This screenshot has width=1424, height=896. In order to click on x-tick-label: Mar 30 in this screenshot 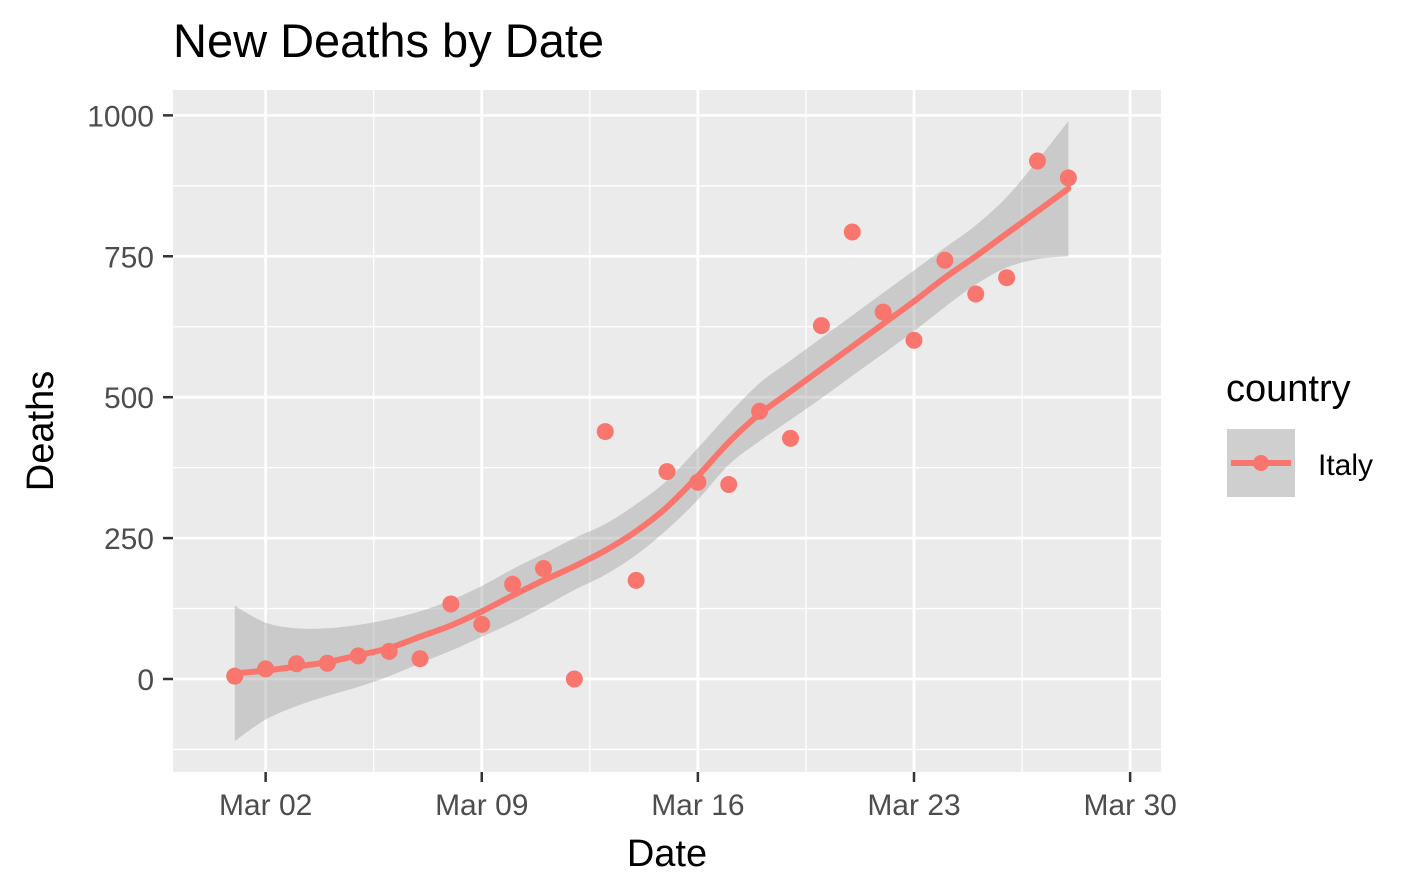, I will do `click(1129, 805)`.